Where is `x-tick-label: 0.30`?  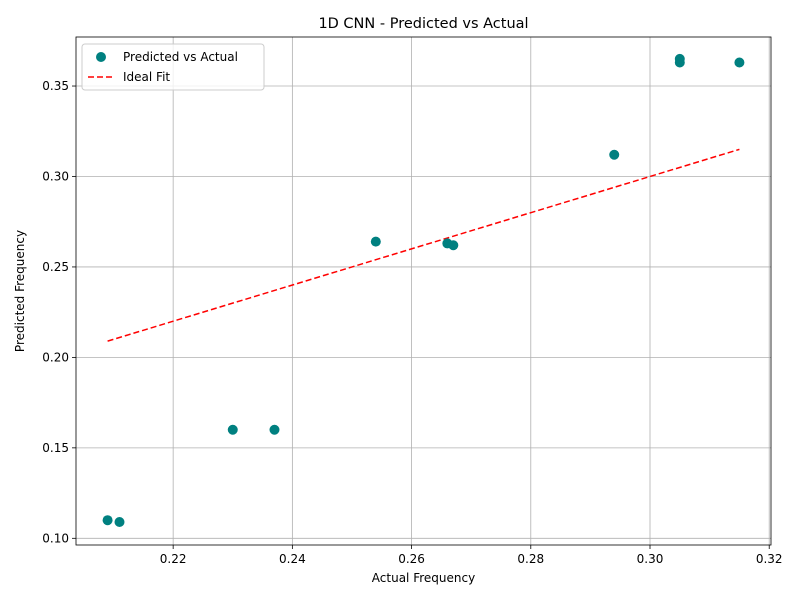
x-tick-label: 0.30 is located at coordinates (650, 559).